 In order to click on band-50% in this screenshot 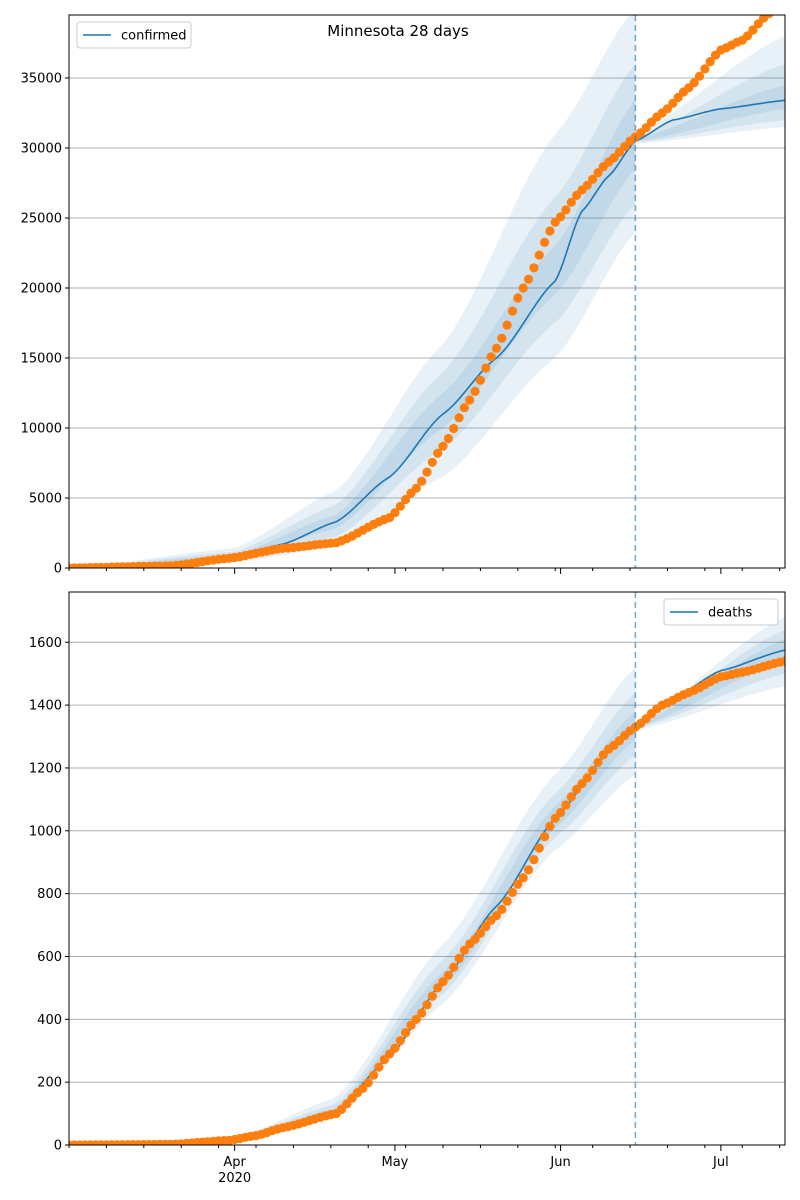, I will do `click(710, 113)`.